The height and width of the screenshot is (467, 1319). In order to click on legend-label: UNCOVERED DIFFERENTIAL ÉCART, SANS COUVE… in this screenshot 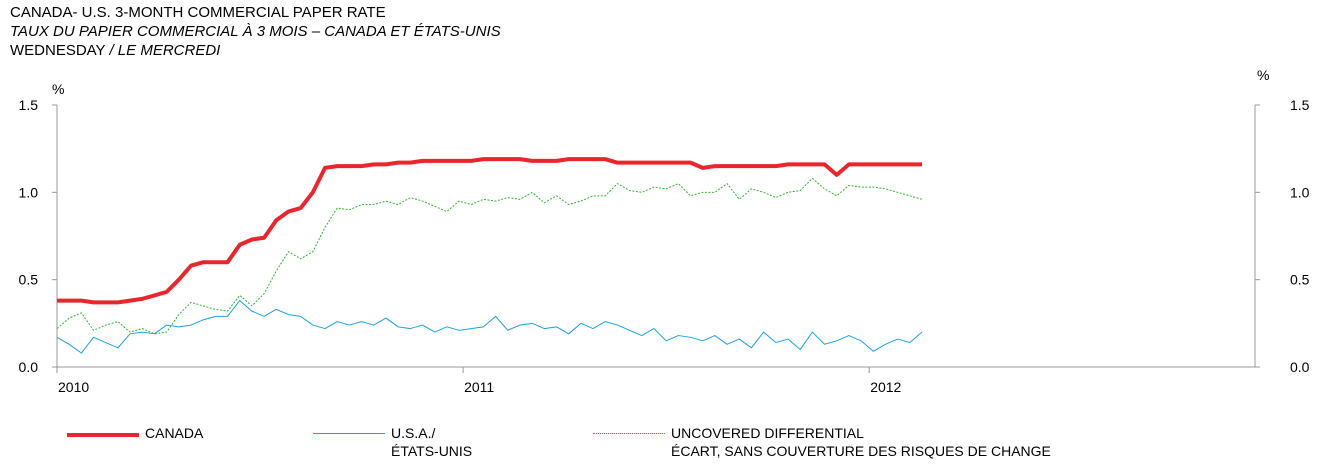, I will do `click(861, 442)`.